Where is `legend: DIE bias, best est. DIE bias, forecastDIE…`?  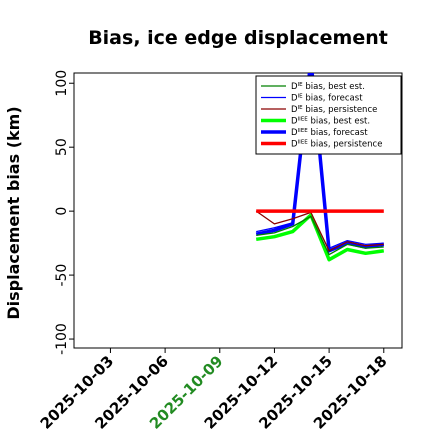
legend: DIE bias, best est. DIE bias, forecastDIE… is located at coordinates (328, 115).